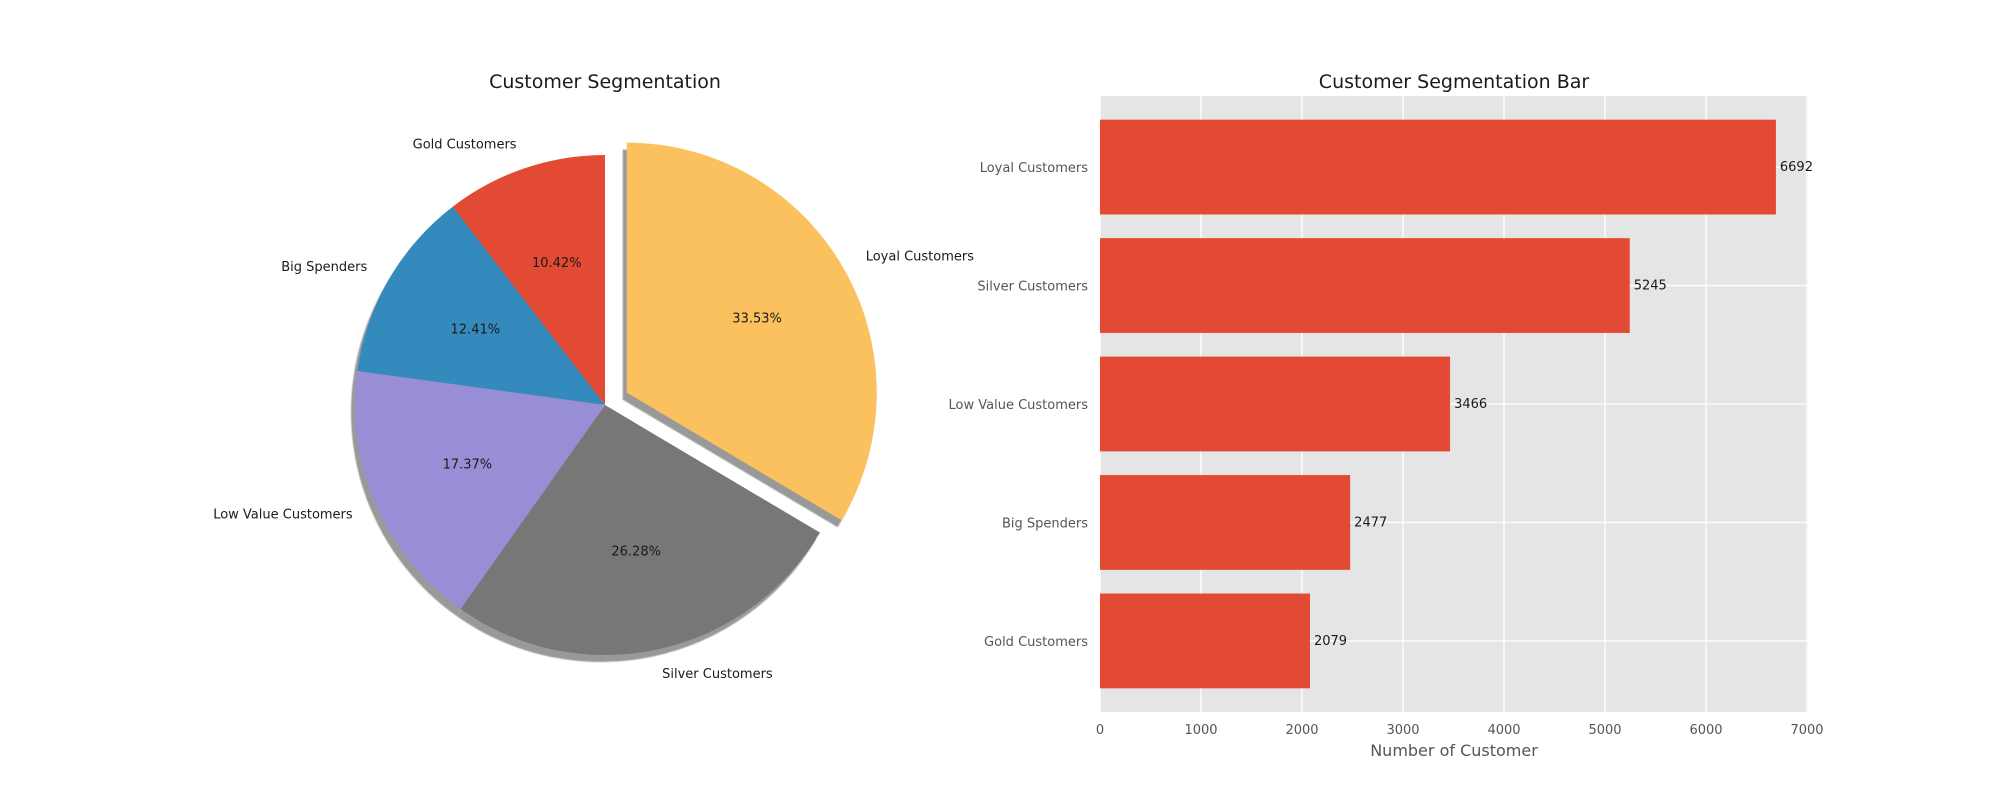  I want to click on pie-label-loyal-customers: Loyal Customers, so click(920, 257).